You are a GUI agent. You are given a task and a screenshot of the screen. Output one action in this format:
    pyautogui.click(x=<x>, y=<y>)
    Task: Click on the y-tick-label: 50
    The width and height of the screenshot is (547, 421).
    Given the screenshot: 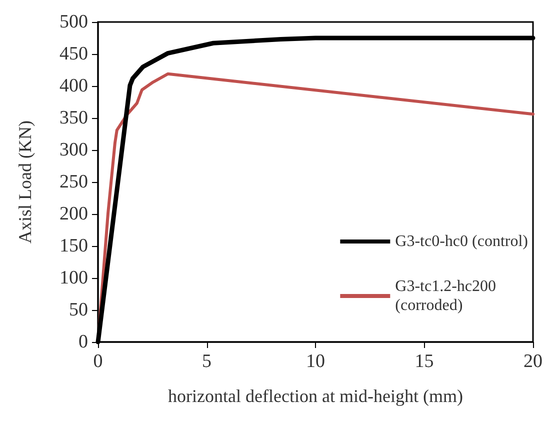 What is the action you would take?
    pyautogui.click(x=78, y=310)
    